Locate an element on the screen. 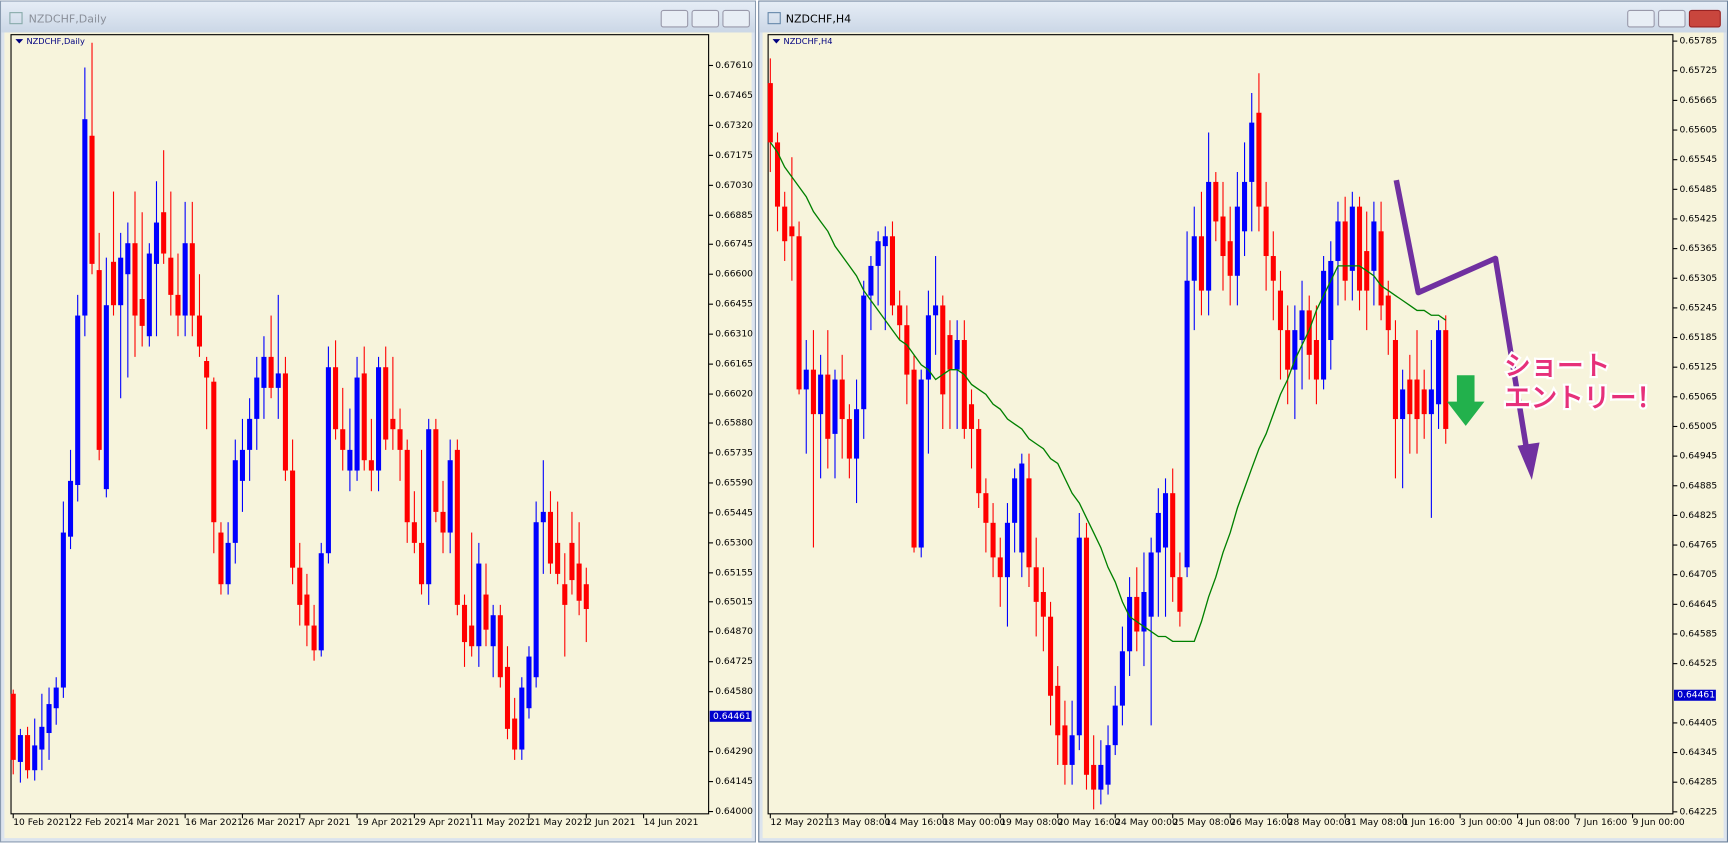 The image size is (1728, 843). x-tick-label: 7 Jun 16:00 is located at coordinates (1601, 823).